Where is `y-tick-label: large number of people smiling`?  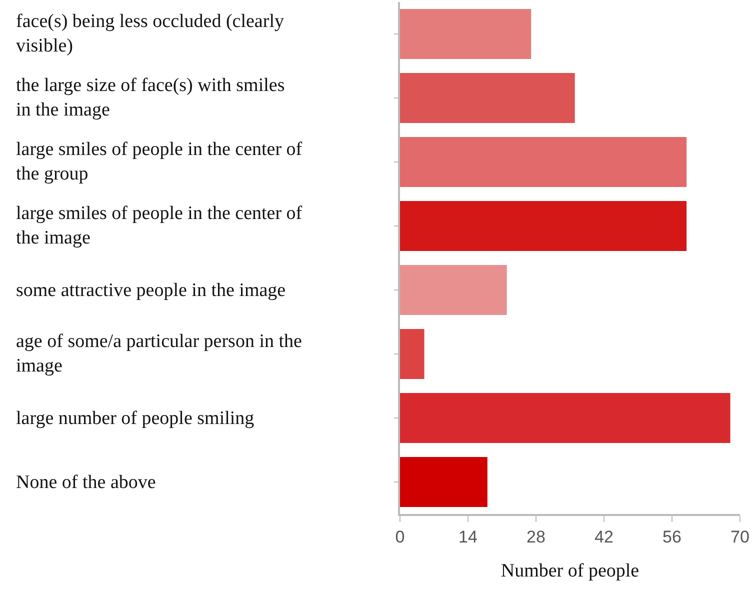 y-tick-label: large number of people smiling is located at coordinates (135, 418).